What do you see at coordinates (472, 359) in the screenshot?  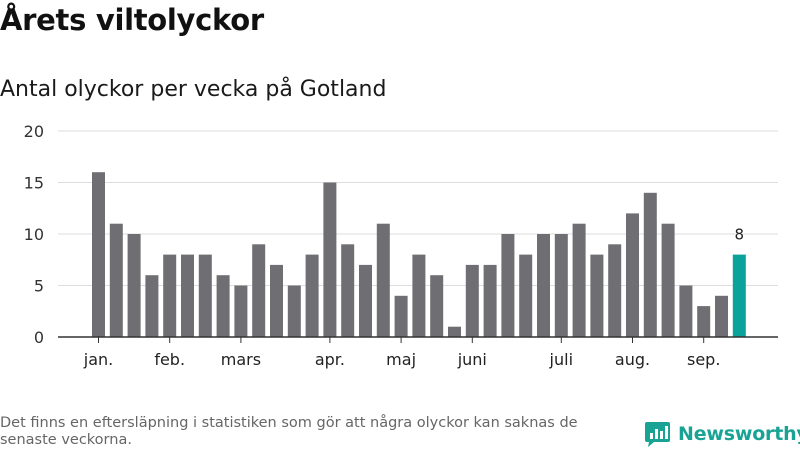 I see `x-tick-label: juni` at bounding box center [472, 359].